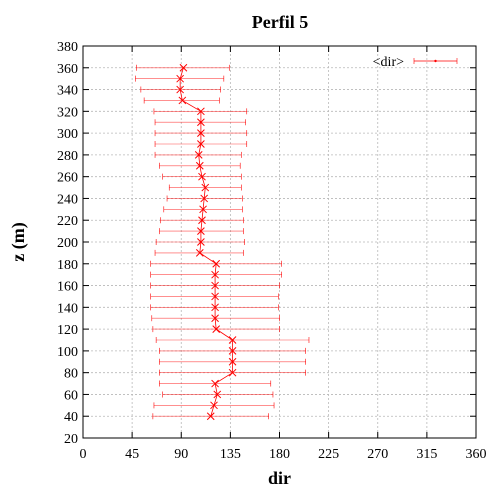 This screenshot has width=504, height=503. What do you see at coordinates (280, 22) in the screenshot?
I see `chart-title: Perfil 5` at bounding box center [280, 22].